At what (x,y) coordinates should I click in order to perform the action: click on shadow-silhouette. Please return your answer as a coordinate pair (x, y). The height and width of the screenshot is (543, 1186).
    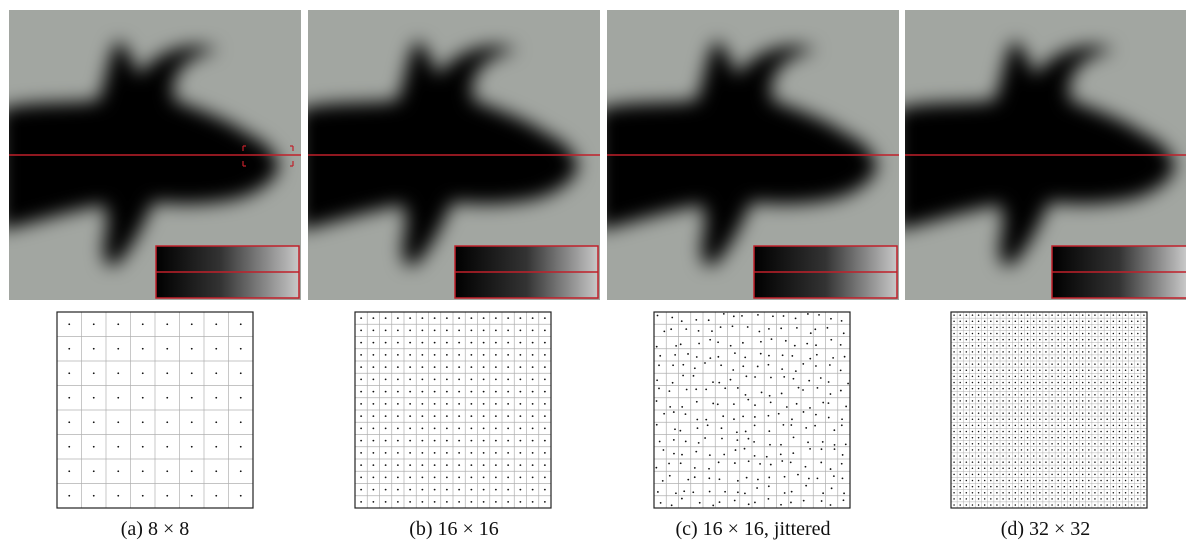
    Looking at the image, I should click on (1040, 153).